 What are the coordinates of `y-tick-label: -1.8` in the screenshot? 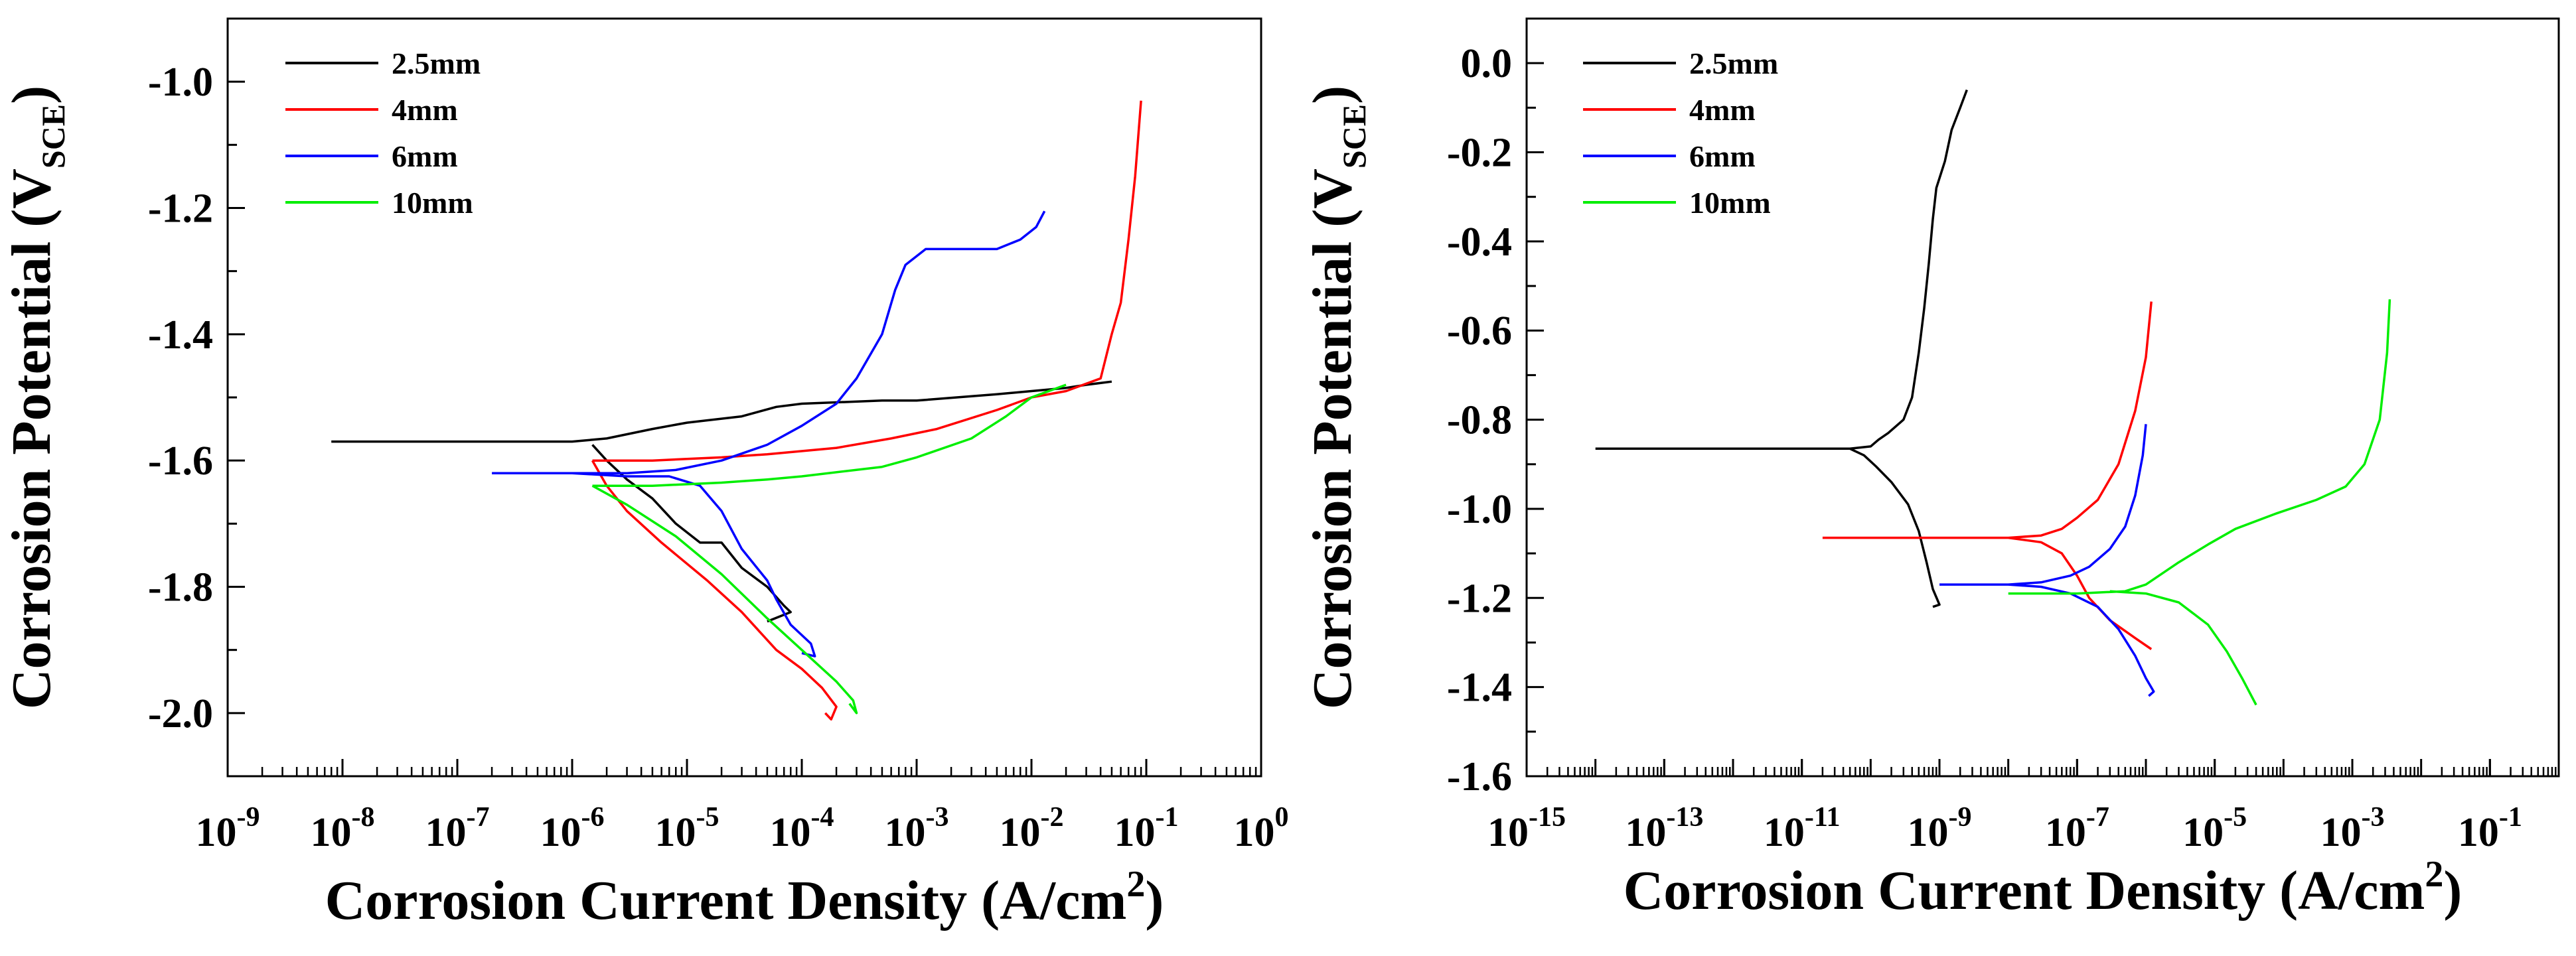 It's located at (181, 587).